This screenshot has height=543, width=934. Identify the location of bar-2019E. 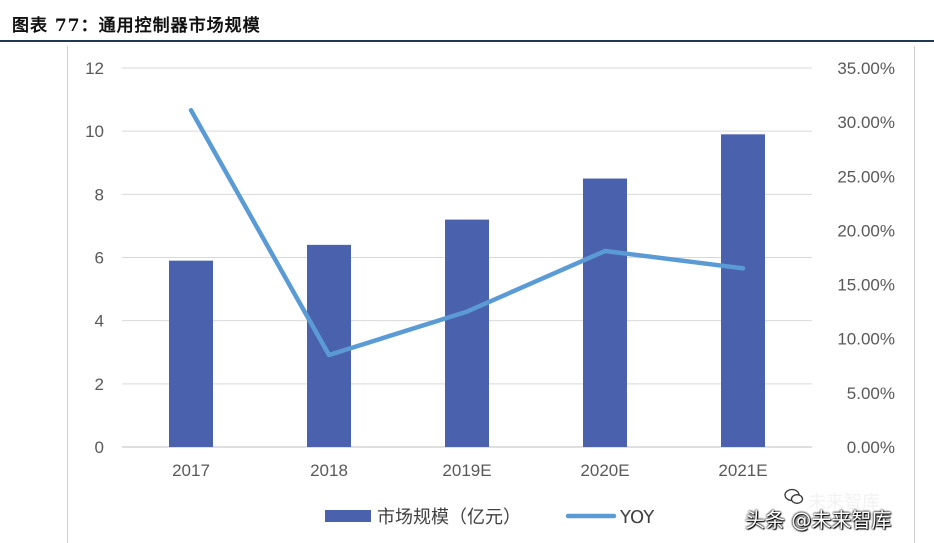
(467, 333).